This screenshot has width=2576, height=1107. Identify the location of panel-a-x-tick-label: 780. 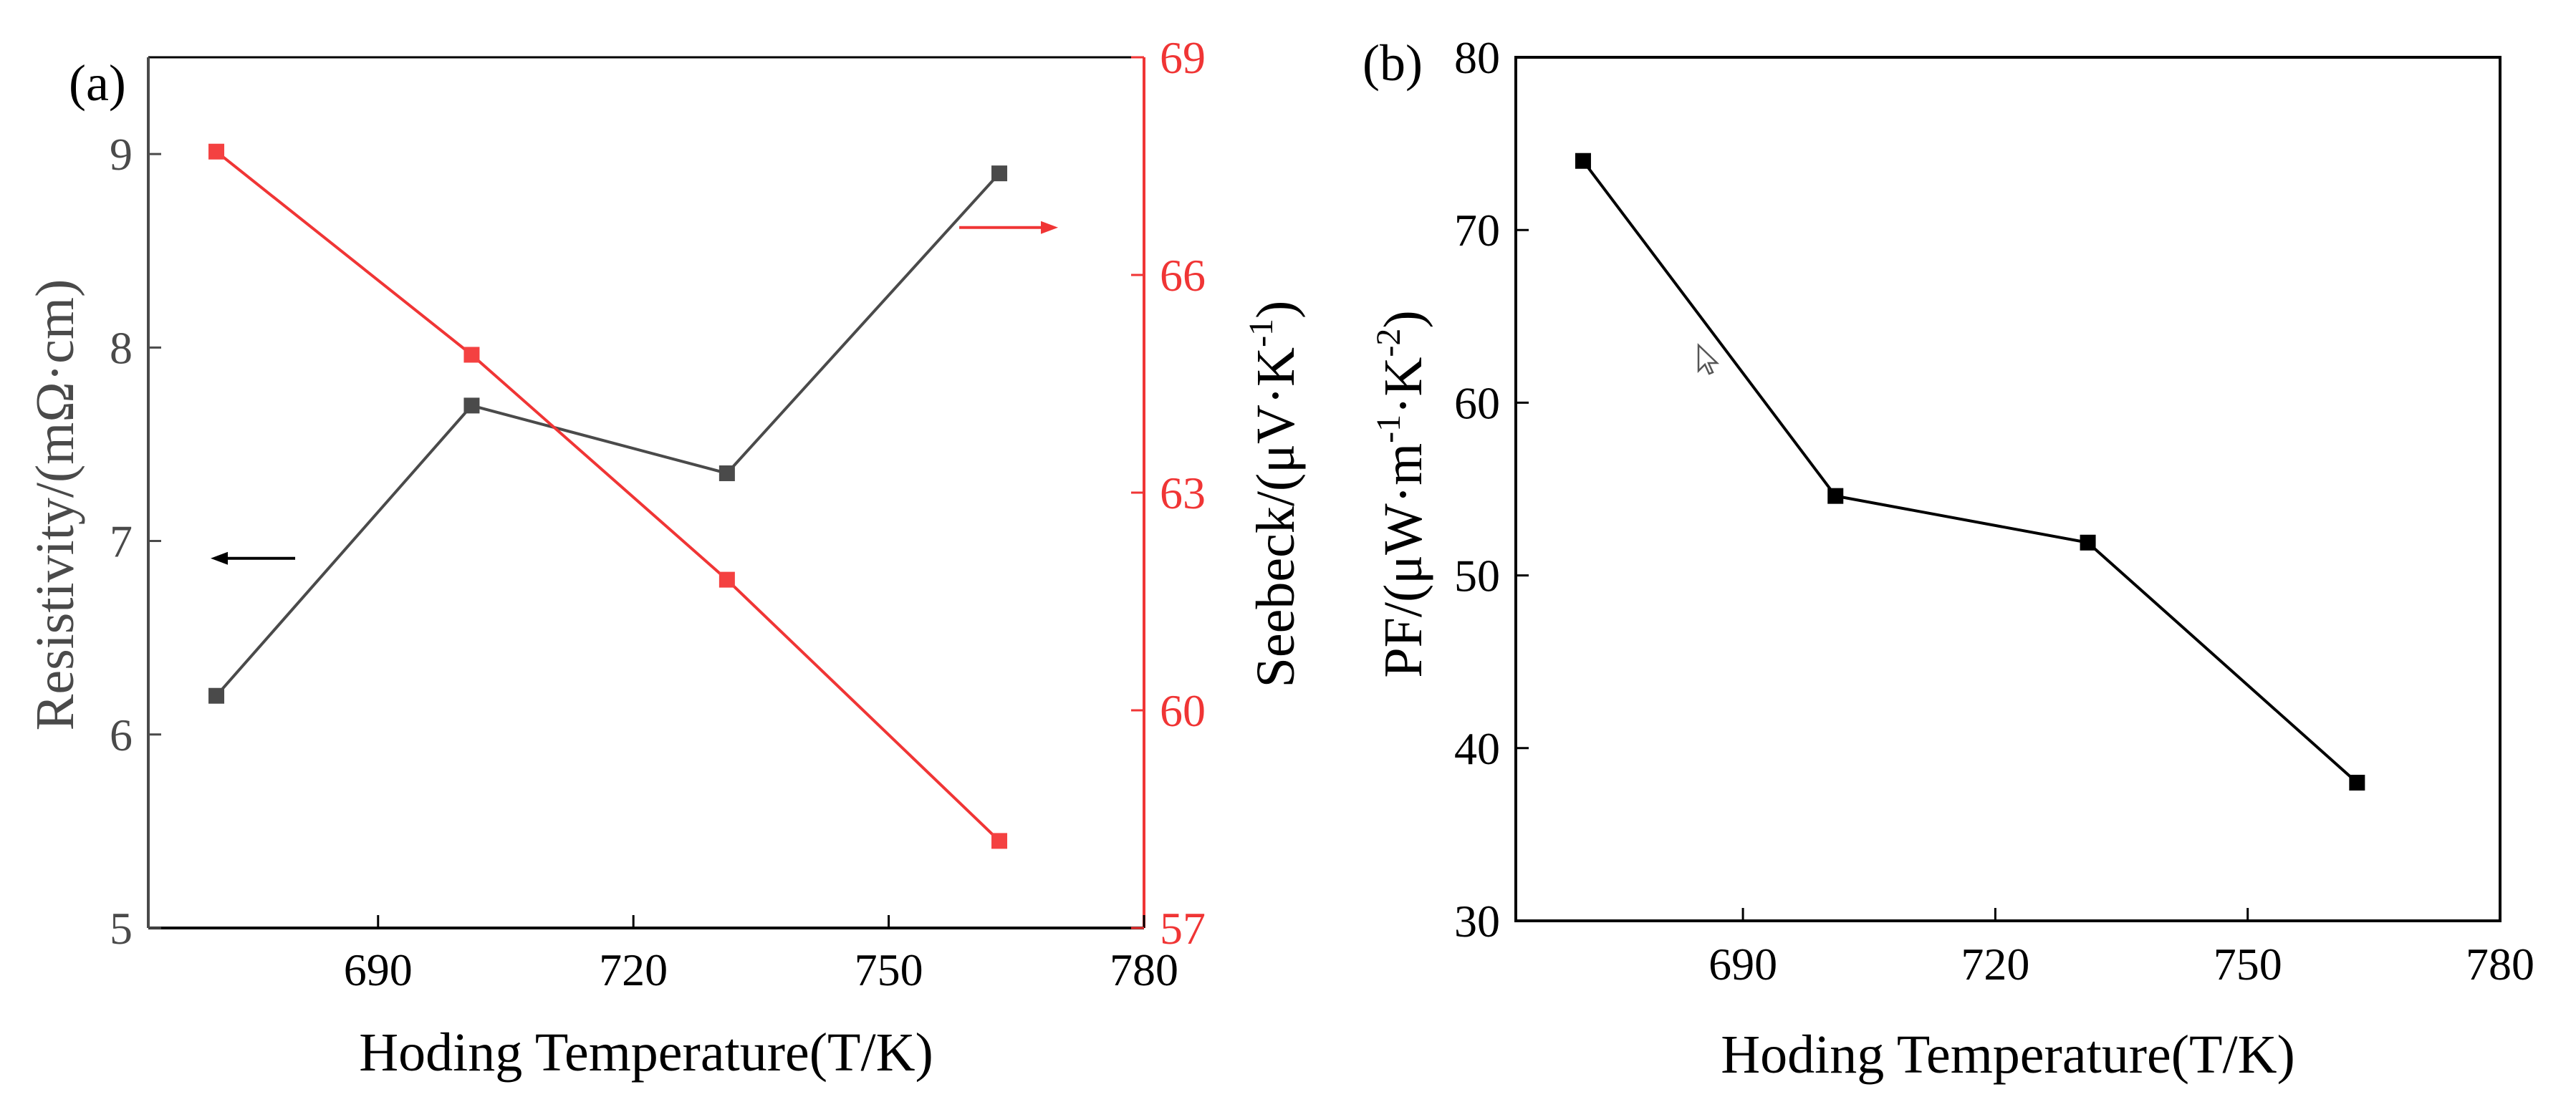
(1144, 969).